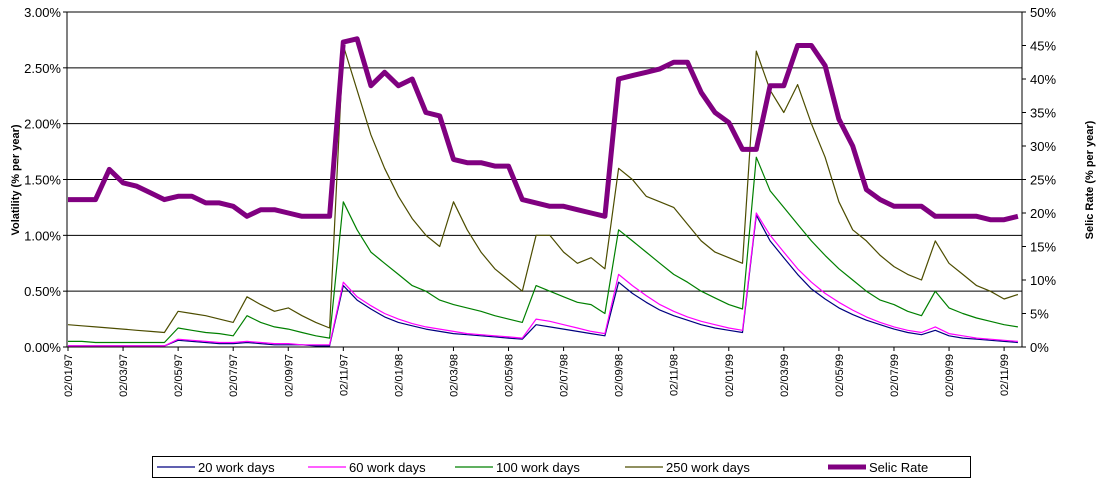 This screenshot has height=478, width=1107. What do you see at coordinates (42, 124) in the screenshot?
I see `y-tick-label: 2.00%` at bounding box center [42, 124].